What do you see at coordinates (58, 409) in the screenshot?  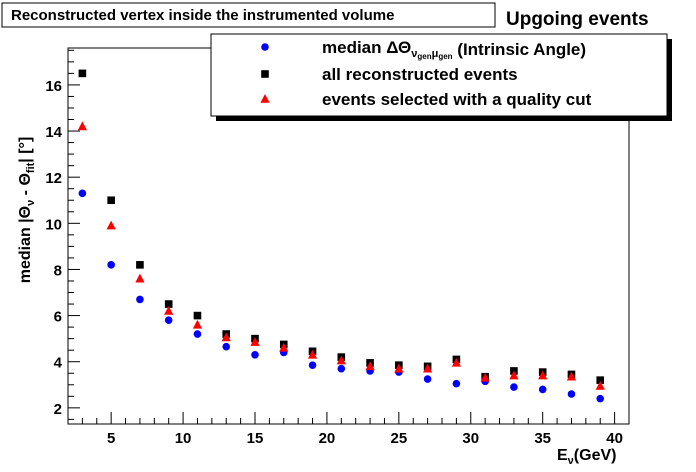 I see `y-tick-label: 2` at bounding box center [58, 409].